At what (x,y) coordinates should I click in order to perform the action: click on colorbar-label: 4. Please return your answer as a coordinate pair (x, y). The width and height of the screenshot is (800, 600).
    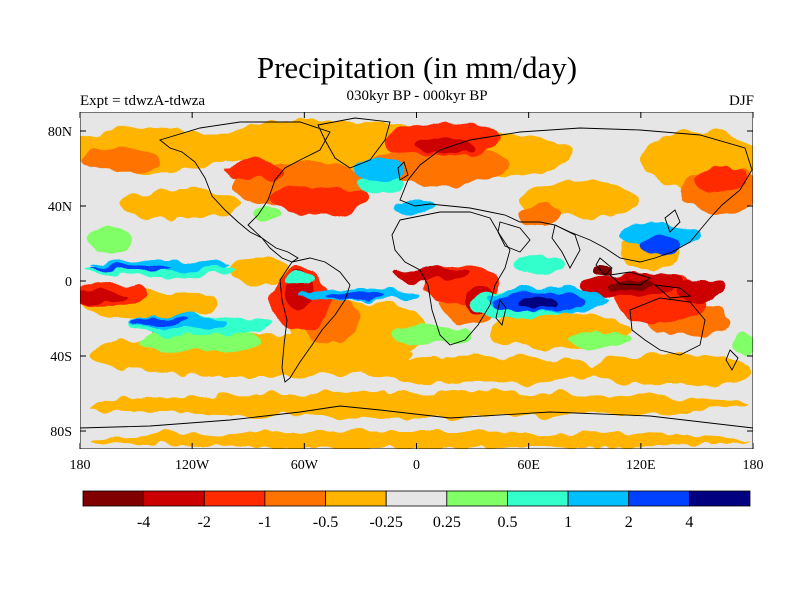
    Looking at the image, I should click on (689, 522).